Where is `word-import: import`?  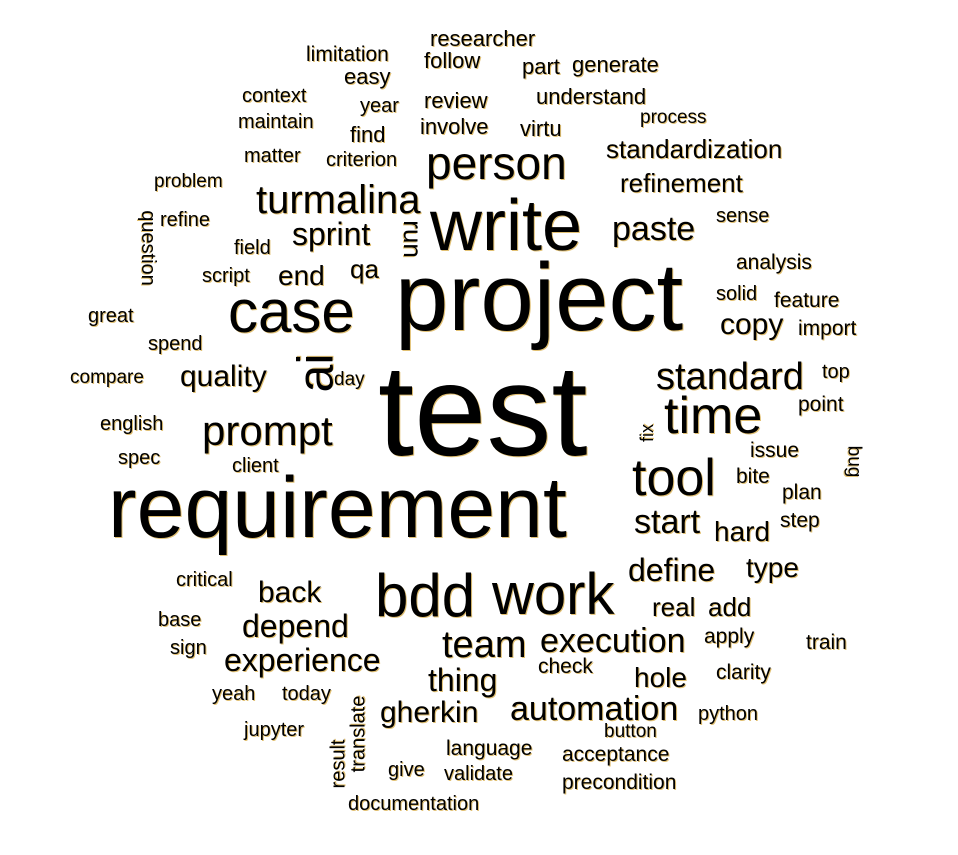 word-import: import is located at coordinates (827, 328).